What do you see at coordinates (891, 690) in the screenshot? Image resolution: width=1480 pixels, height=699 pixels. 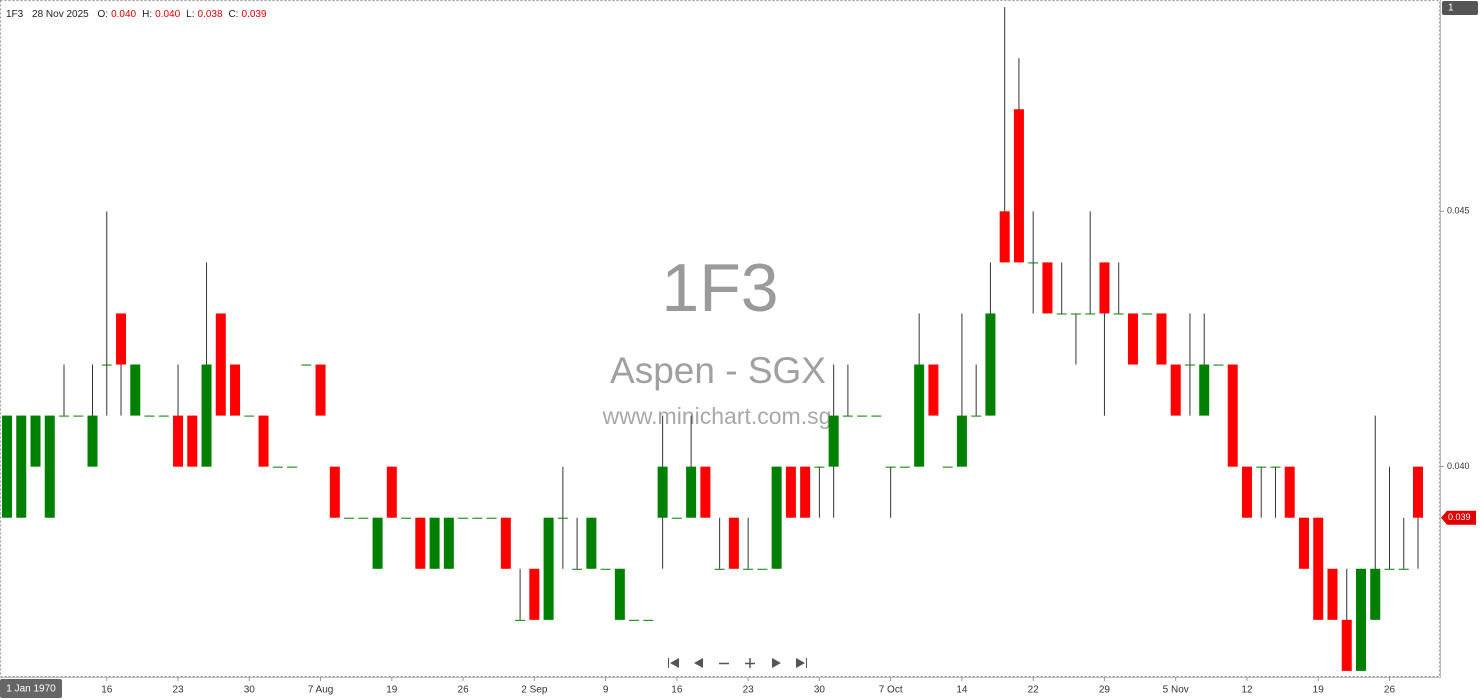 I see `x-tick-label: 7 Oct` at bounding box center [891, 690].